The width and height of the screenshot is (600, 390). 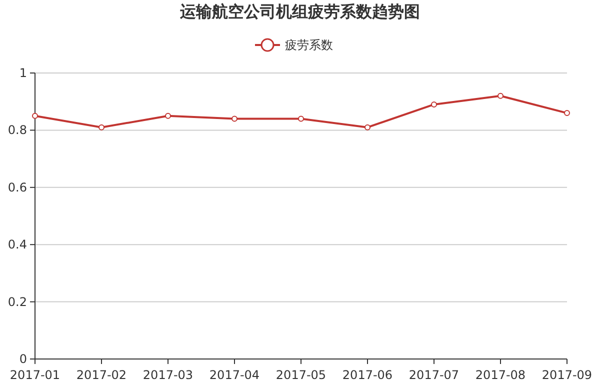 I want to click on y-tick-label: 0.4, so click(x=17, y=245).